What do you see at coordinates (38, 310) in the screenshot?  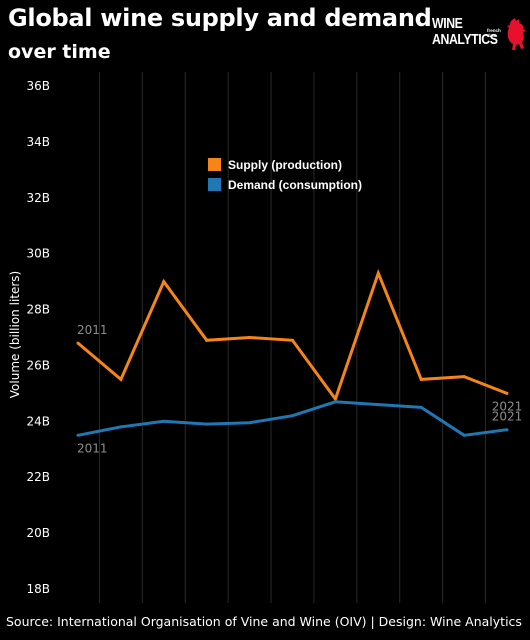 I see `y-tick-label: 28B` at bounding box center [38, 310].